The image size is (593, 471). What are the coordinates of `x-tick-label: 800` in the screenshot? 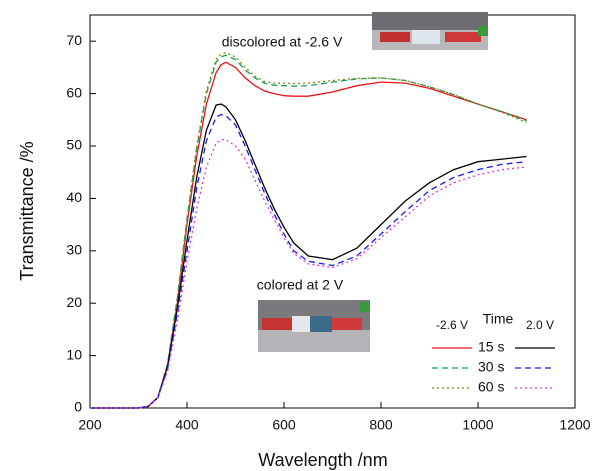 It's located at (381, 425).